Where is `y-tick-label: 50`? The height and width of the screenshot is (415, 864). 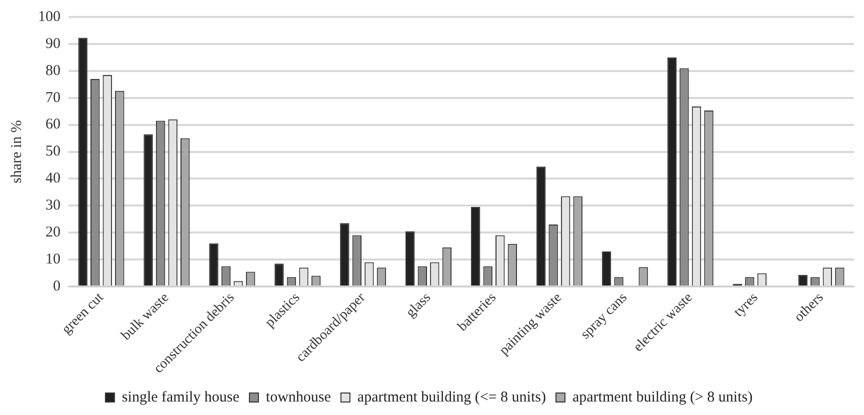
y-tick-label: 50 is located at coordinates (53, 152).